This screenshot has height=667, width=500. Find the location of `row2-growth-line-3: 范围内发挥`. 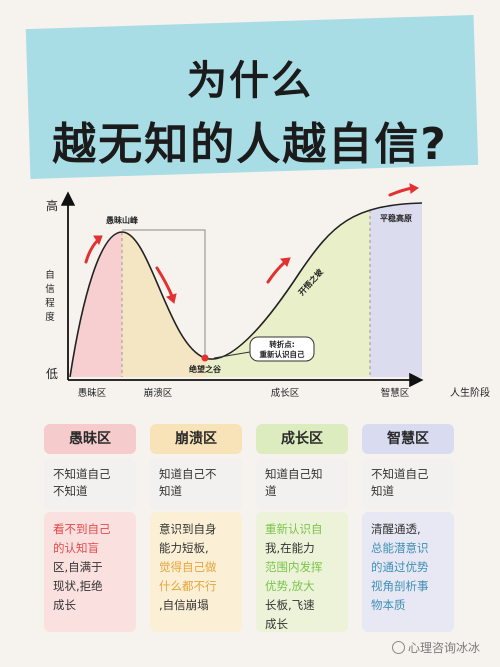

row2-growth-line-3: 范围内发挥 is located at coordinates (294, 567).